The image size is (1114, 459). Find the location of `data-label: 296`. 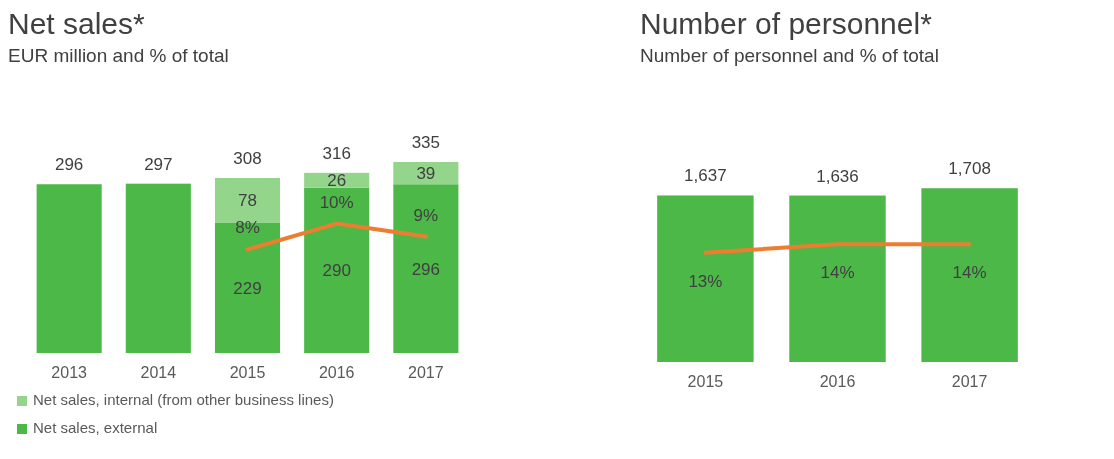

data-label: 296 is located at coordinates (426, 269).